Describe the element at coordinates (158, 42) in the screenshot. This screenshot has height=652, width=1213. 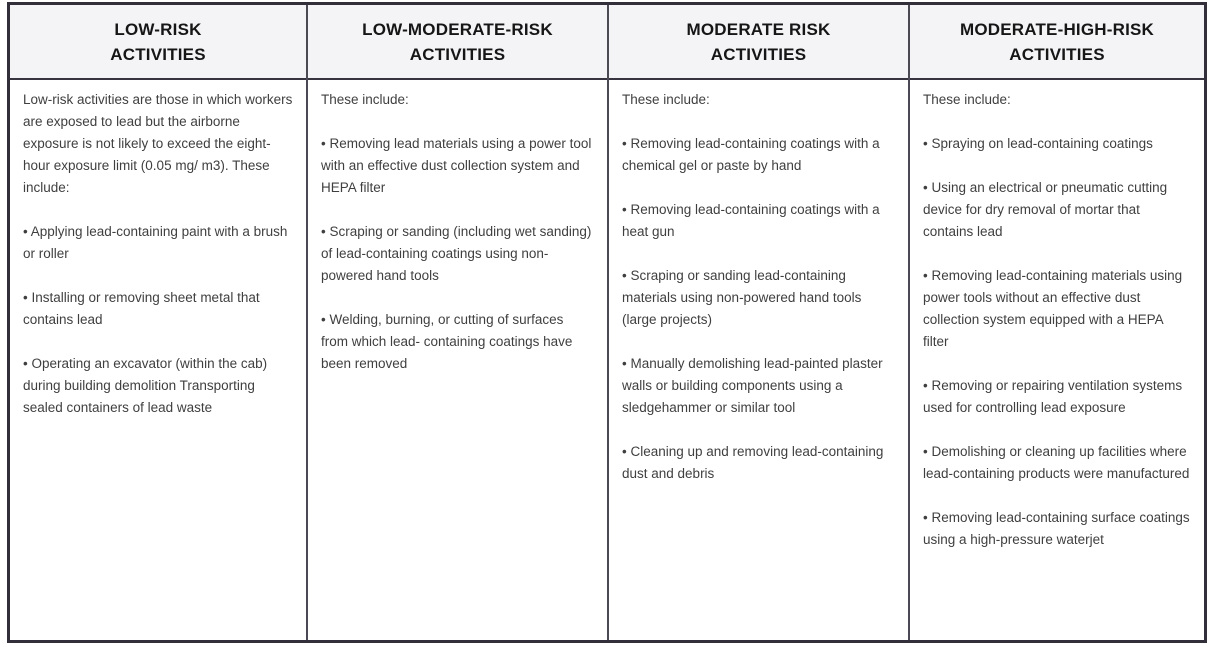
I see `column-header: LOW-RISK ACTIVITIES` at that location.